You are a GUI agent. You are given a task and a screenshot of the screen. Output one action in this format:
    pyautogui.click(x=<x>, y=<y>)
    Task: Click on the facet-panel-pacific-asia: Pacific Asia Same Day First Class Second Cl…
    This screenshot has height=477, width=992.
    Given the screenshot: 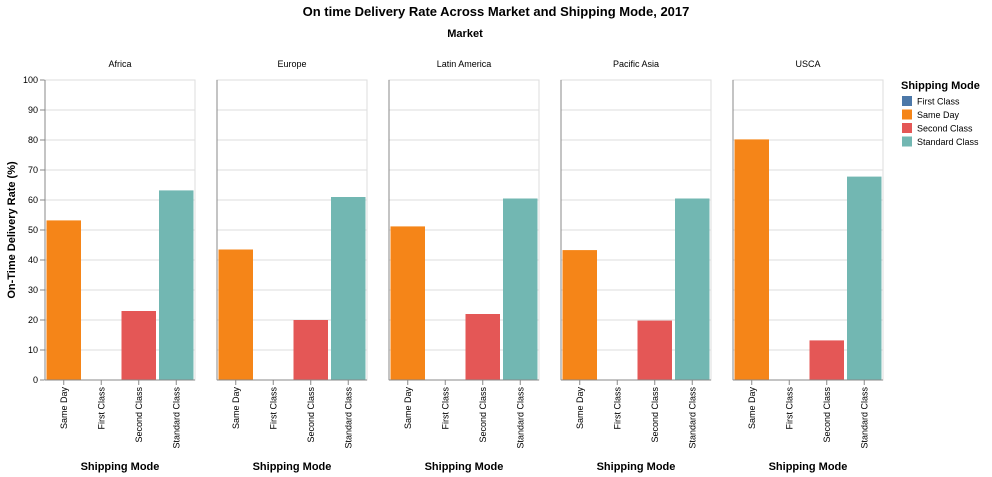 What is the action you would take?
    pyautogui.click(x=636, y=266)
    